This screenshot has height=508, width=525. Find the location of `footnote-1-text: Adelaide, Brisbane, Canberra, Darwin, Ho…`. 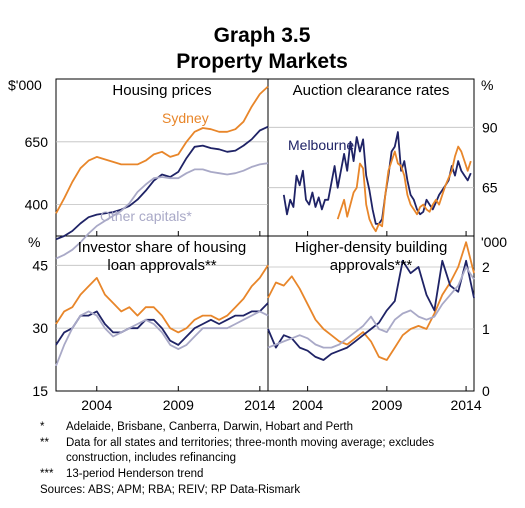

footnote-1-text: Adelaide, Brisbane, Canberra, Darwin, Ho… is located at coordinates (209, 427).